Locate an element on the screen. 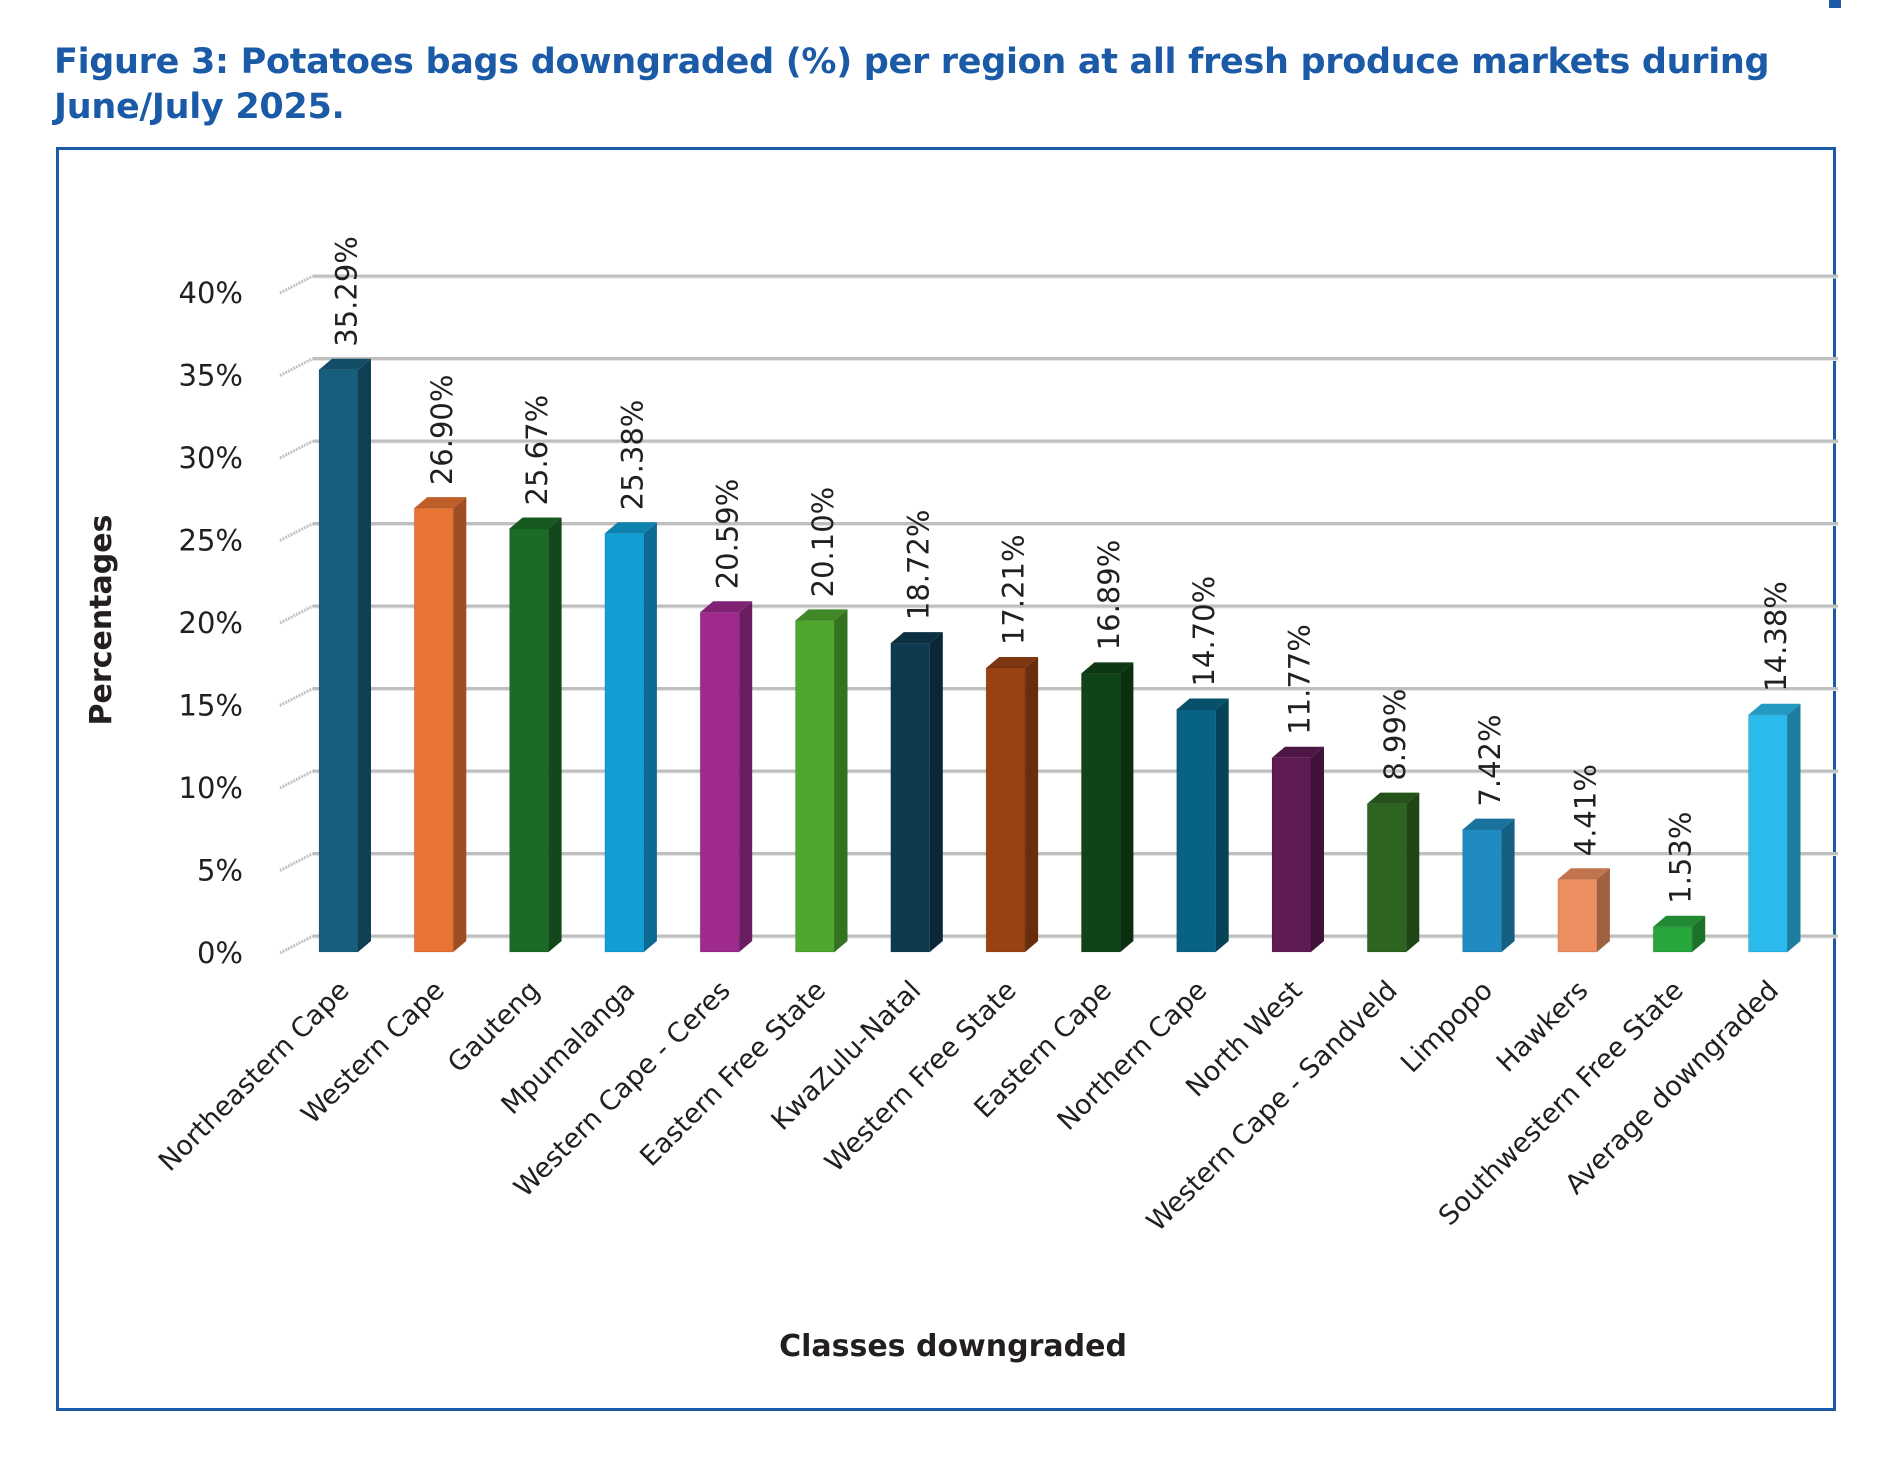  y-tick-label: 35% is located at coordinates (211, 376).